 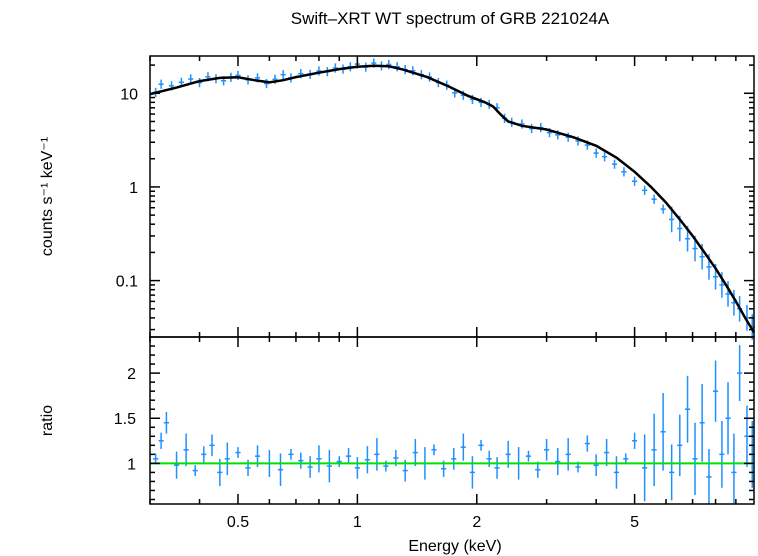 What do you see at coordinates (133, 188) in the screenshot?
I see `top-y-tick-label-1: 1` at bounding box center [133, 188].